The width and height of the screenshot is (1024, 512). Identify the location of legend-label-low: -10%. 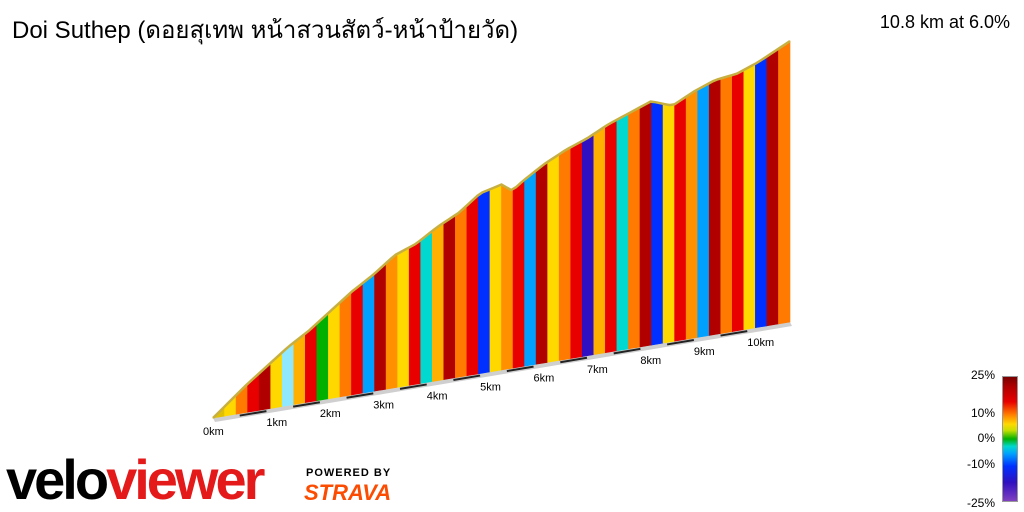
(980, 464).